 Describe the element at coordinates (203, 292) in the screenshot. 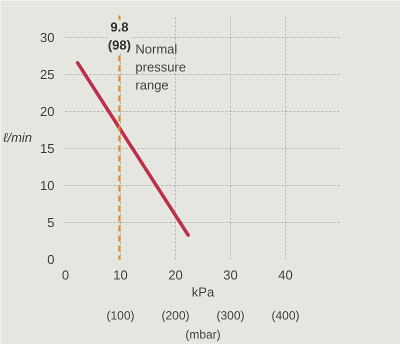

I see `x-axis-title: kPa` at that location.